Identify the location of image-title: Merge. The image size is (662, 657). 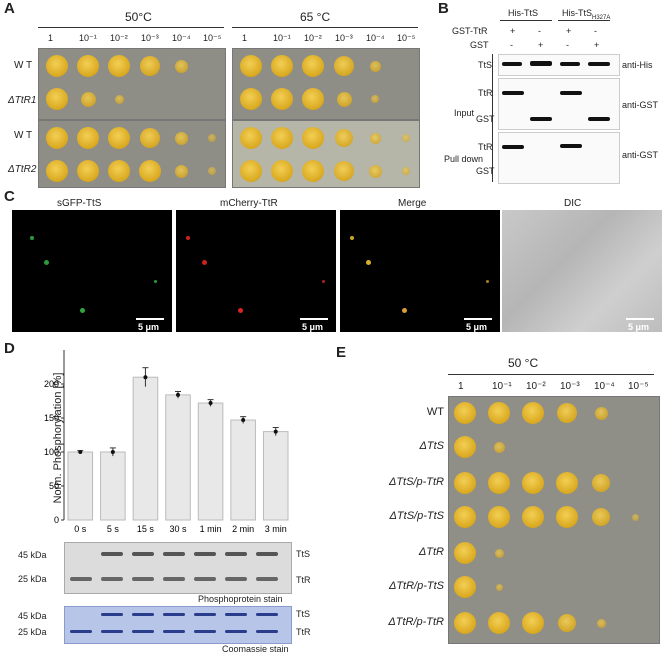
(412, 203).